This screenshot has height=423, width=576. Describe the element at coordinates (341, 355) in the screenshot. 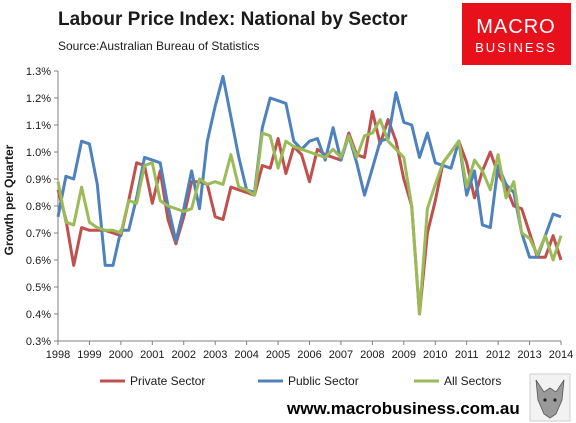

I see `x-tick-label: 2007` at that location.